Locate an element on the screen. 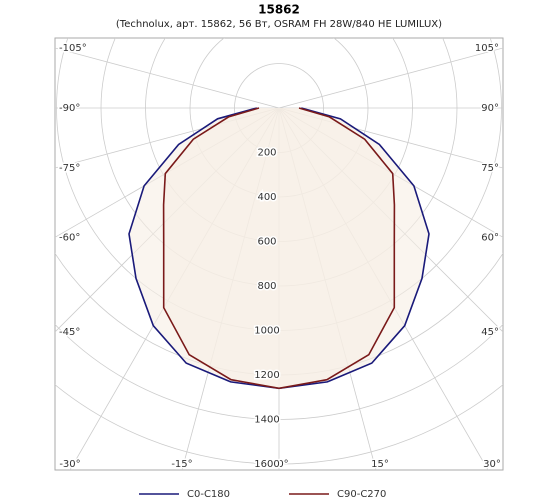 This screenshot has width=560, height=504. theta-tick-label: 30° is located at coordinates (492, 464).